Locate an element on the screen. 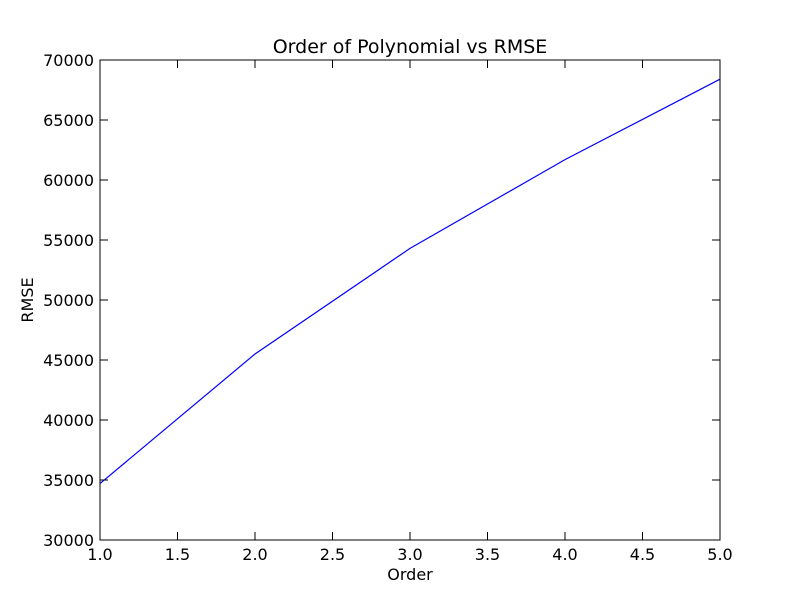  x-axis-label: Order is located at coordinates (410, 574).